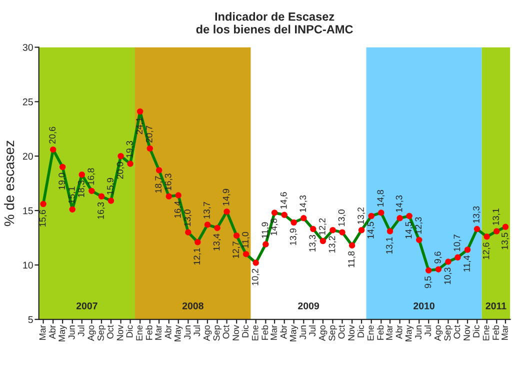 This screenshot has height=378, width=518. What do you see at coordinates (496, 306) in the screenshot?
I see `band-label: 2011` at bounding box center [496, 306].